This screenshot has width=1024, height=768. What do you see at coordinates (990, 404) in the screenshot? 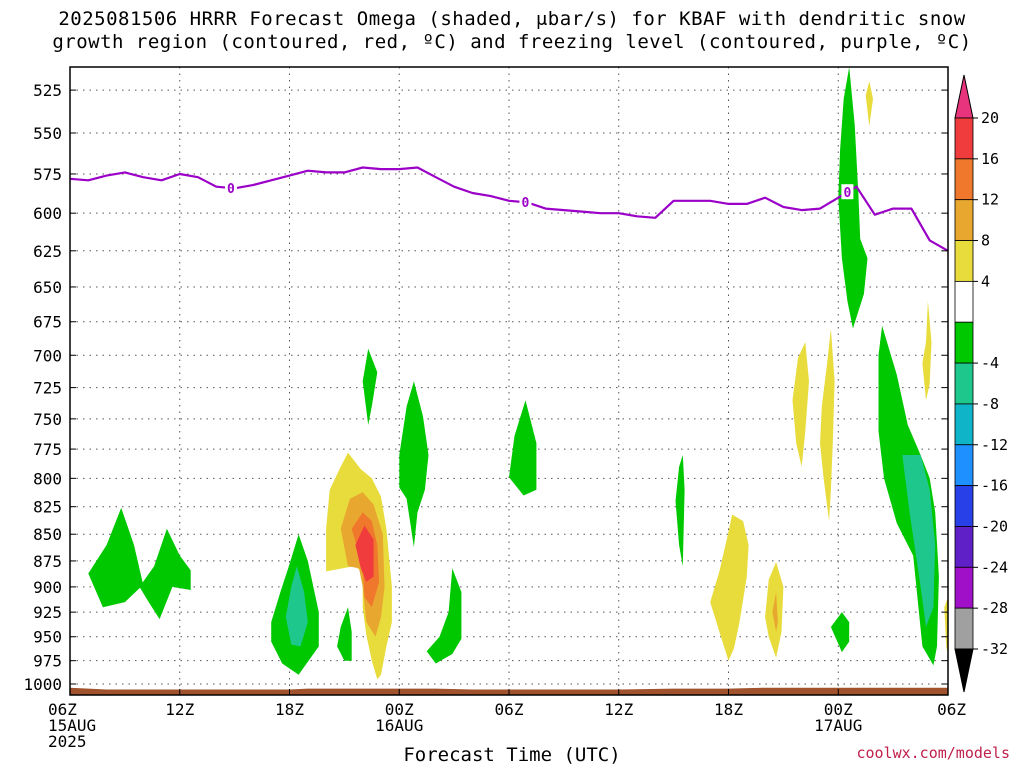
I see `colorbar-label: -8` at bounding box center [990, 404].